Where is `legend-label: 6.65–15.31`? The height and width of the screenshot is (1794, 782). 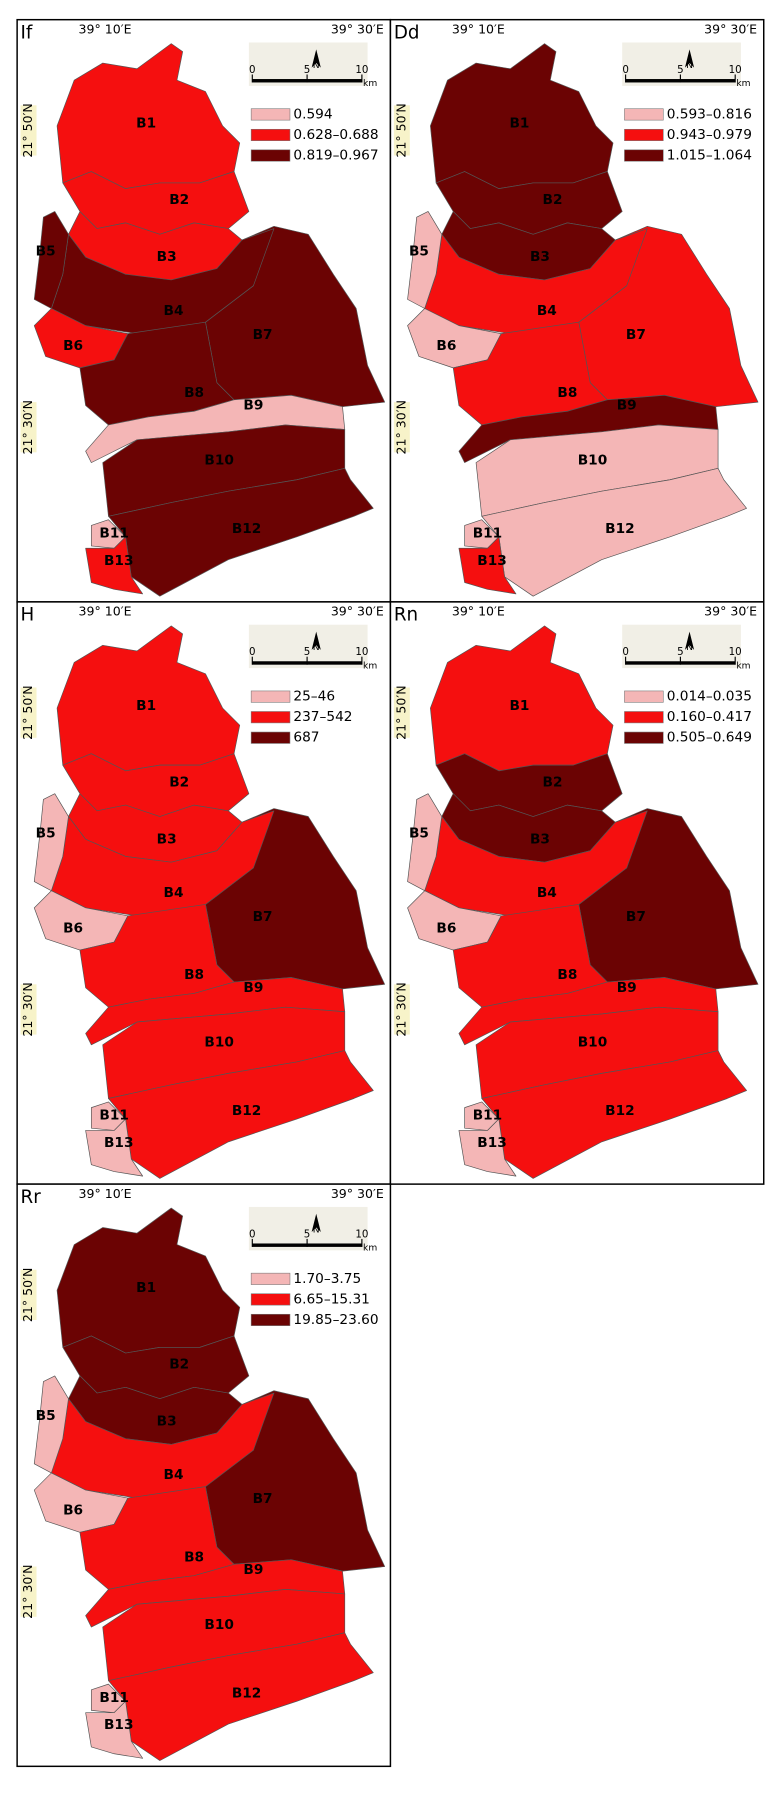 legend-label: 6.65–15.31 is located at coordinates (331, 1299).